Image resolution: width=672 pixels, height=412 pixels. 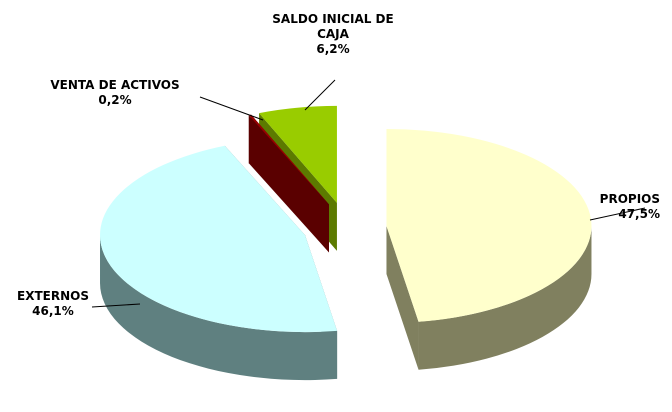 I want to click on slice-label: PROPIOS 47,5%, so click(x=610, y=207).